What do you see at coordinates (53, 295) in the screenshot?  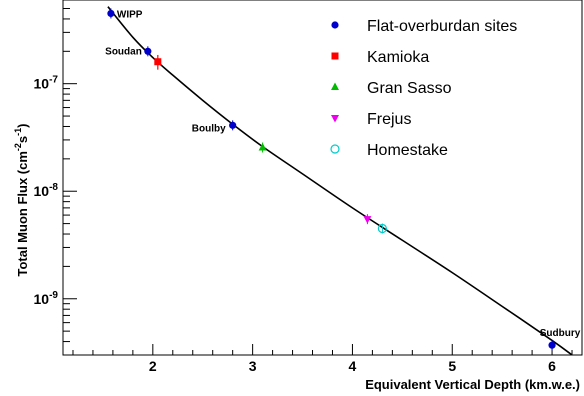 I see `y-tick-exponent: -9` at bounding box center [53, 295].